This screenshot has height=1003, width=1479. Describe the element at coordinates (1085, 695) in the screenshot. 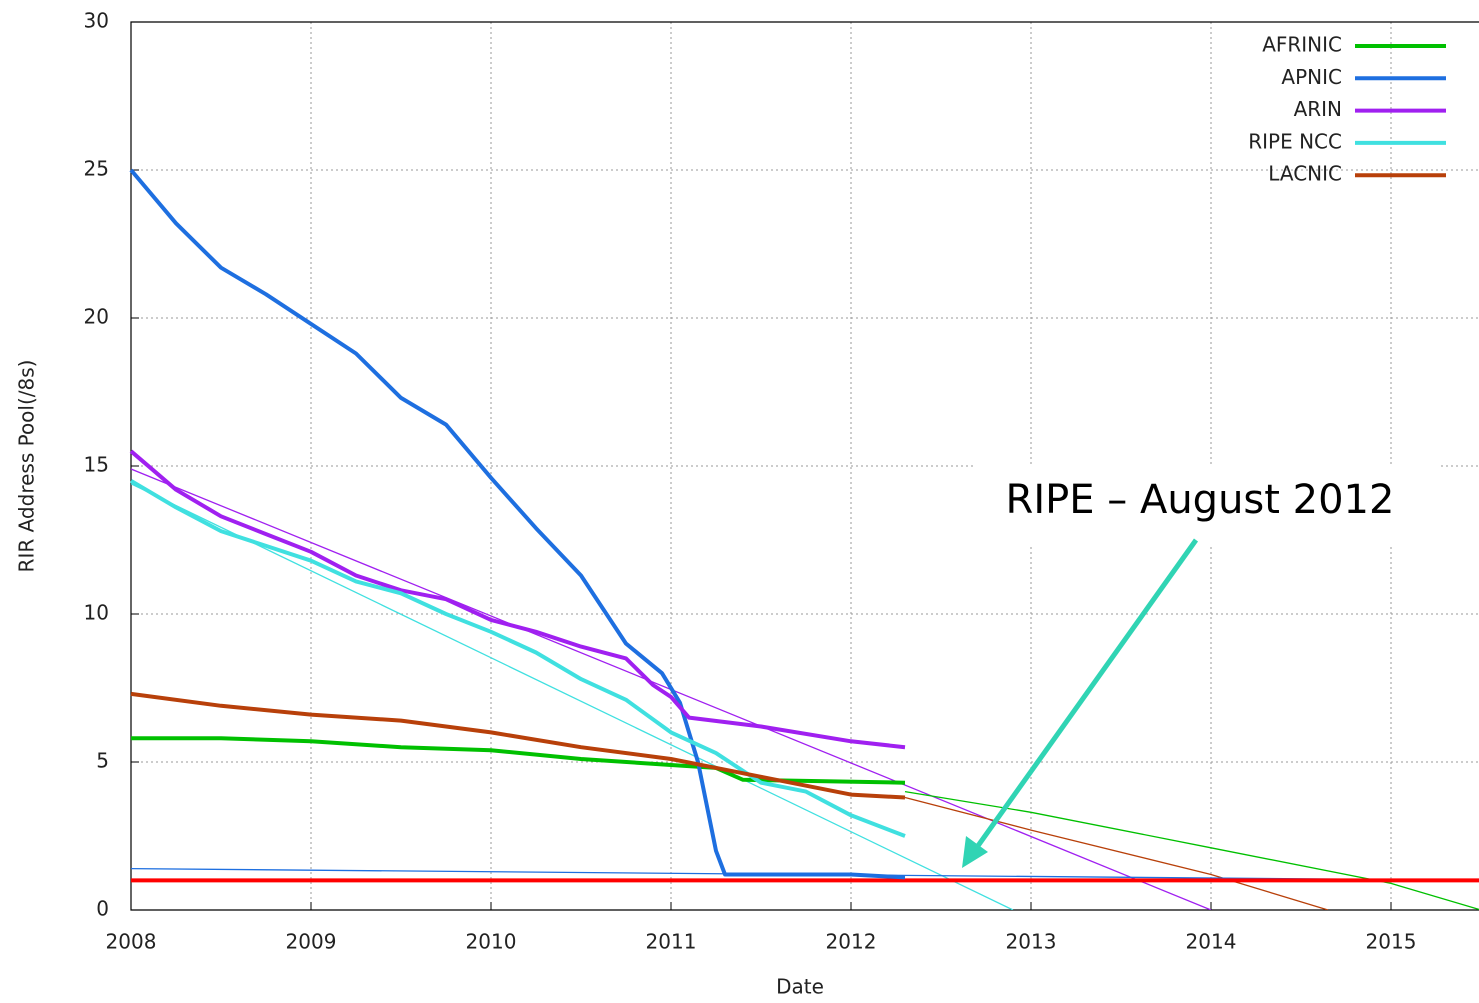

I see `arrow-shaft` at that location.